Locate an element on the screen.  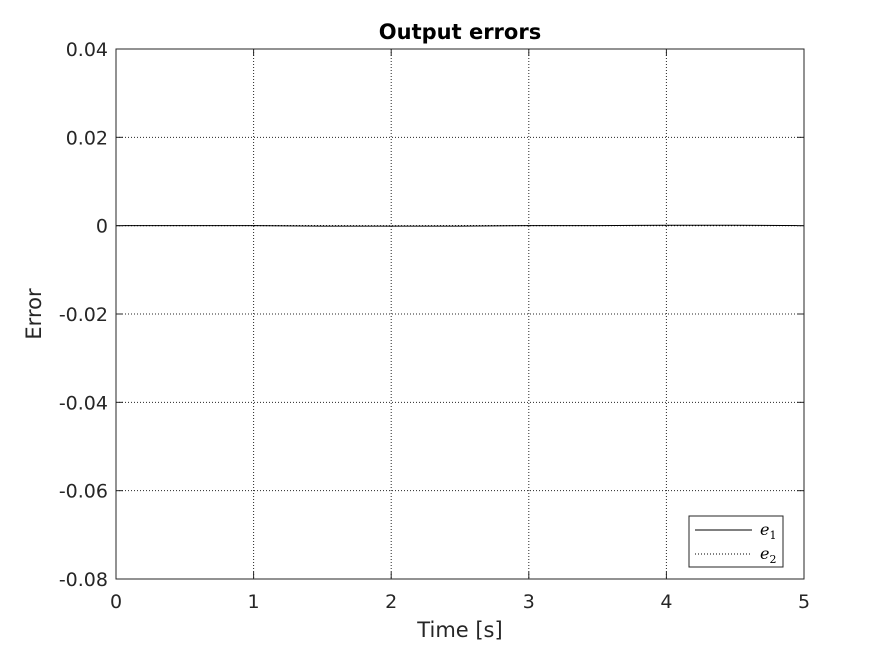
plot-lines is located at coordinates (460, 225).